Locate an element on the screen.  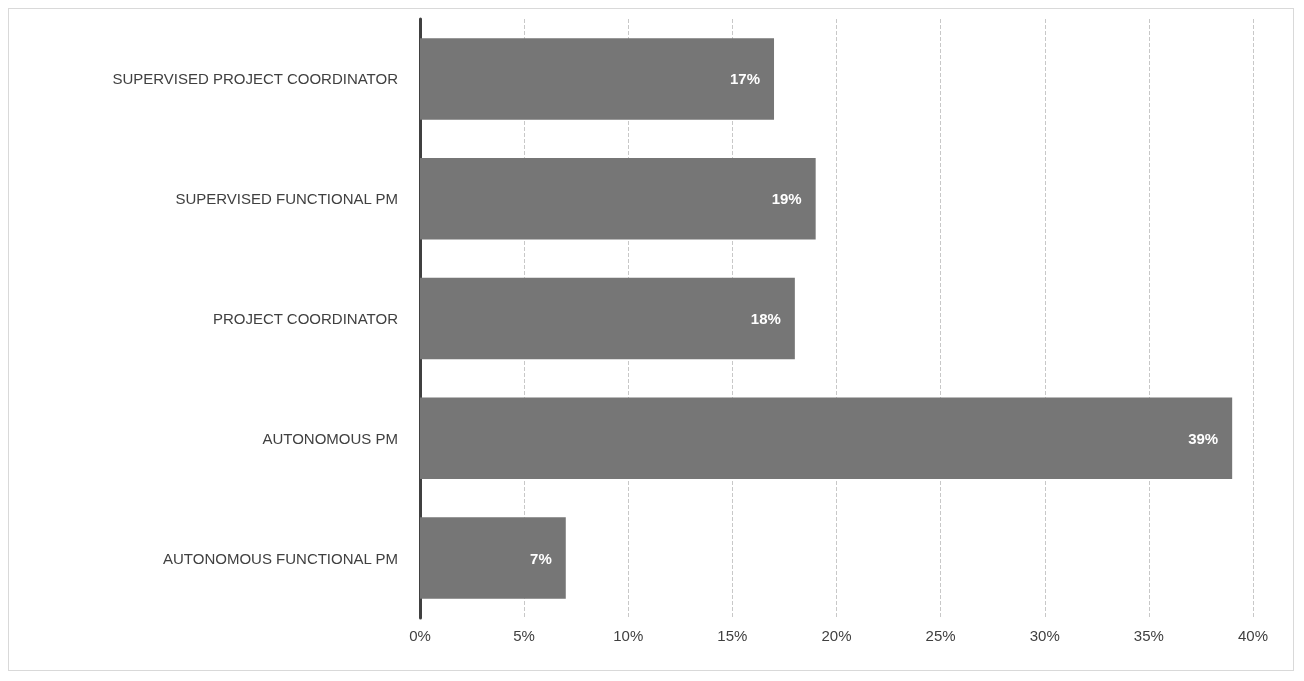
x-tick-label: 15% is located at coordinates (732, 635).